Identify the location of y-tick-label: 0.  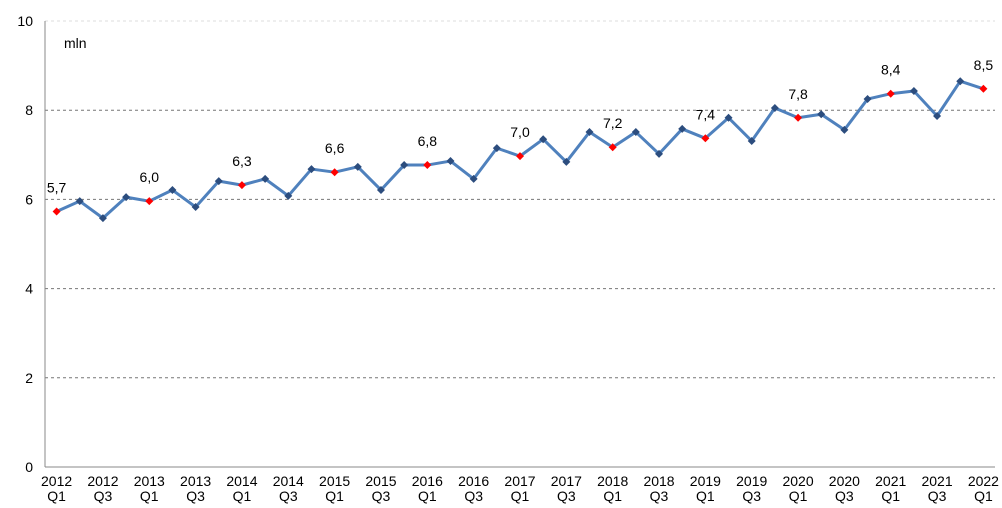
(29, 467).